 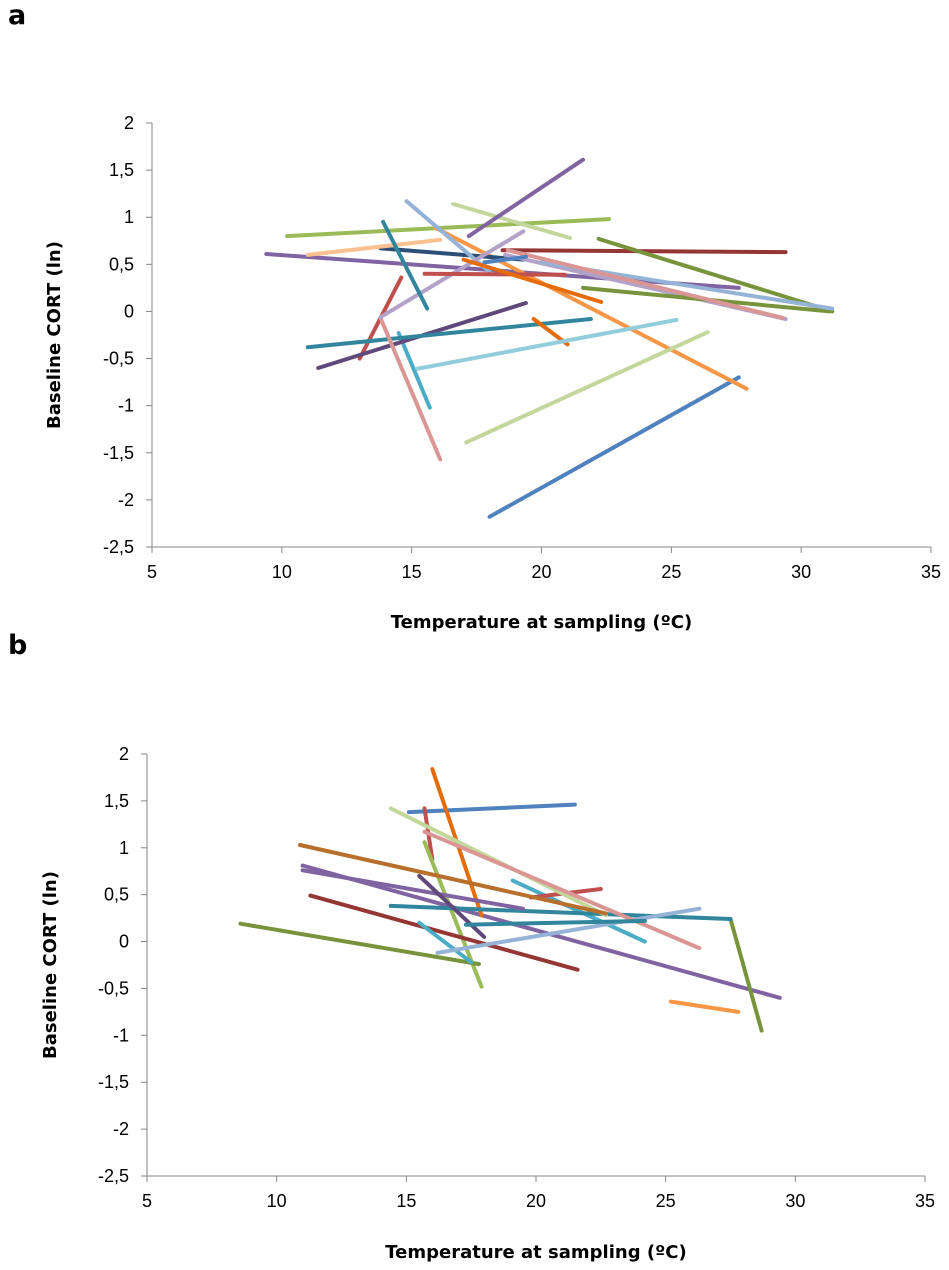 I want to click on panel-letter-b: b, so click(x=18, y=645).